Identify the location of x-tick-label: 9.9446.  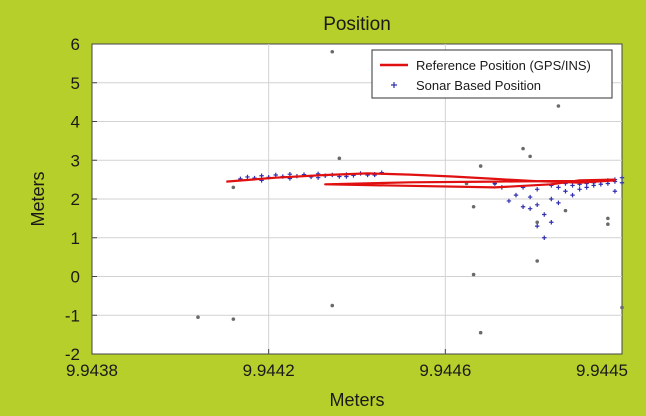
(445, 370).